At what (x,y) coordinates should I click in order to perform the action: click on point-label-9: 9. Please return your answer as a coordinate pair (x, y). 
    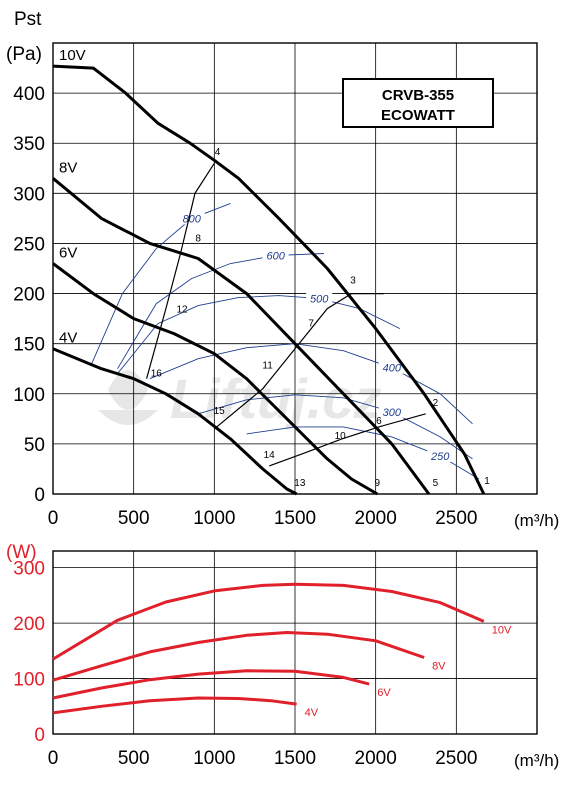
    Looking at the image, I should click on (377, 483).